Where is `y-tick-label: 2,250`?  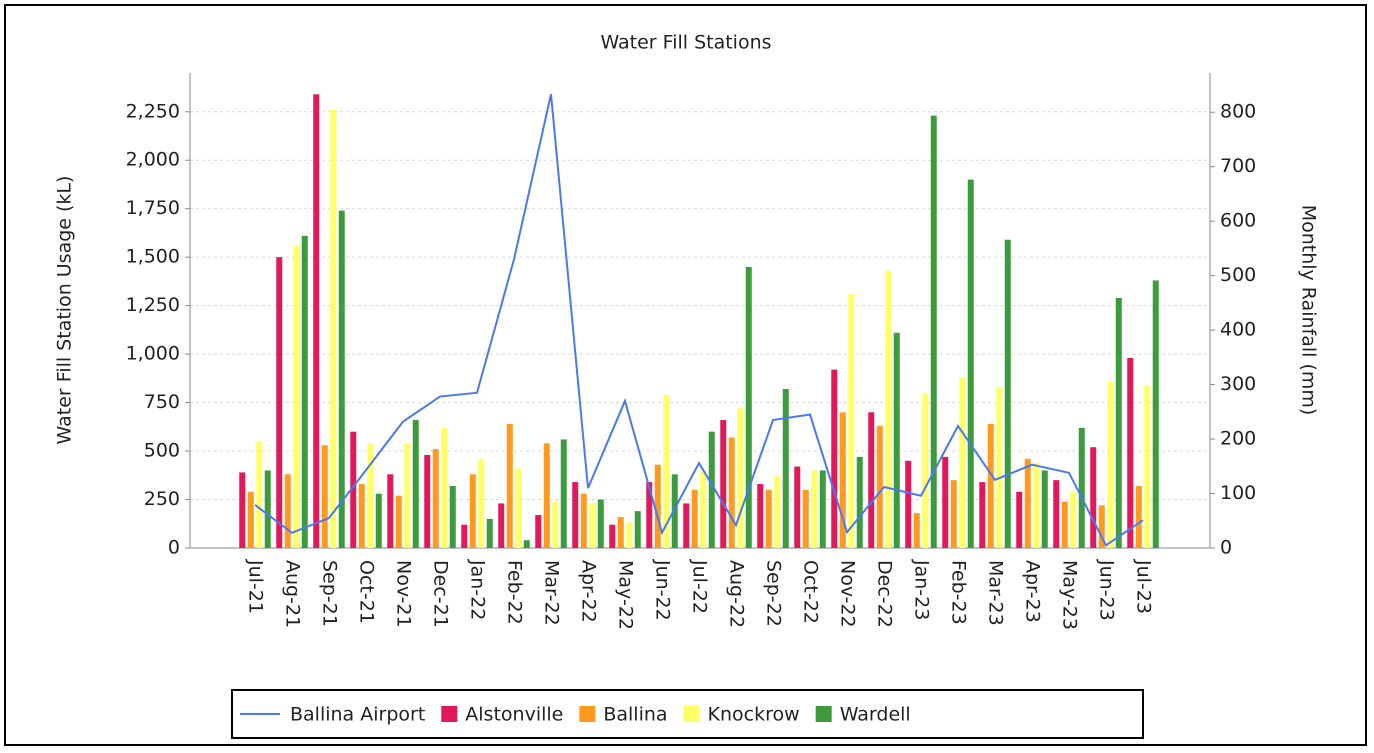 y-tick-label: 2,250 is located at coordinates (153, 111).